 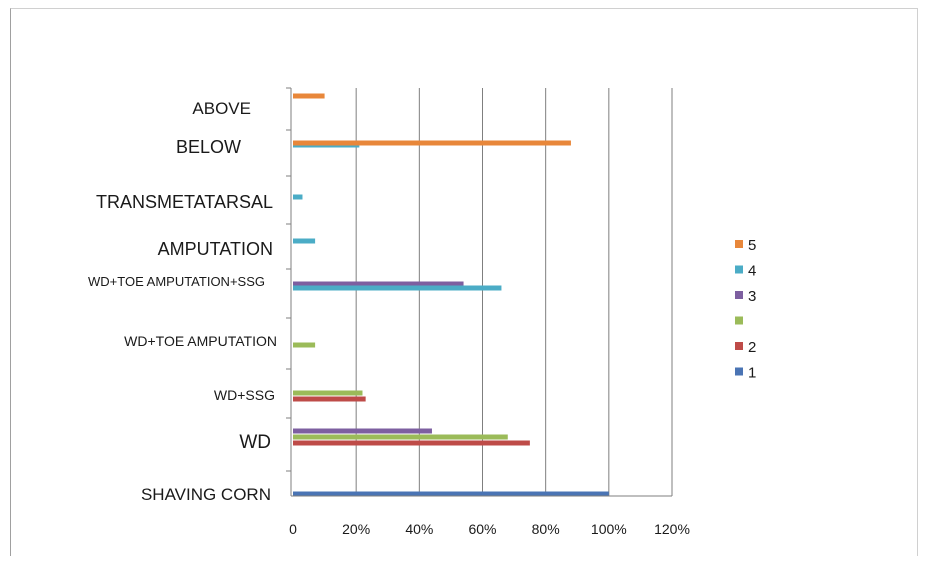 I want to click on x-tick-label: 120%, so click(x=672, y=529).